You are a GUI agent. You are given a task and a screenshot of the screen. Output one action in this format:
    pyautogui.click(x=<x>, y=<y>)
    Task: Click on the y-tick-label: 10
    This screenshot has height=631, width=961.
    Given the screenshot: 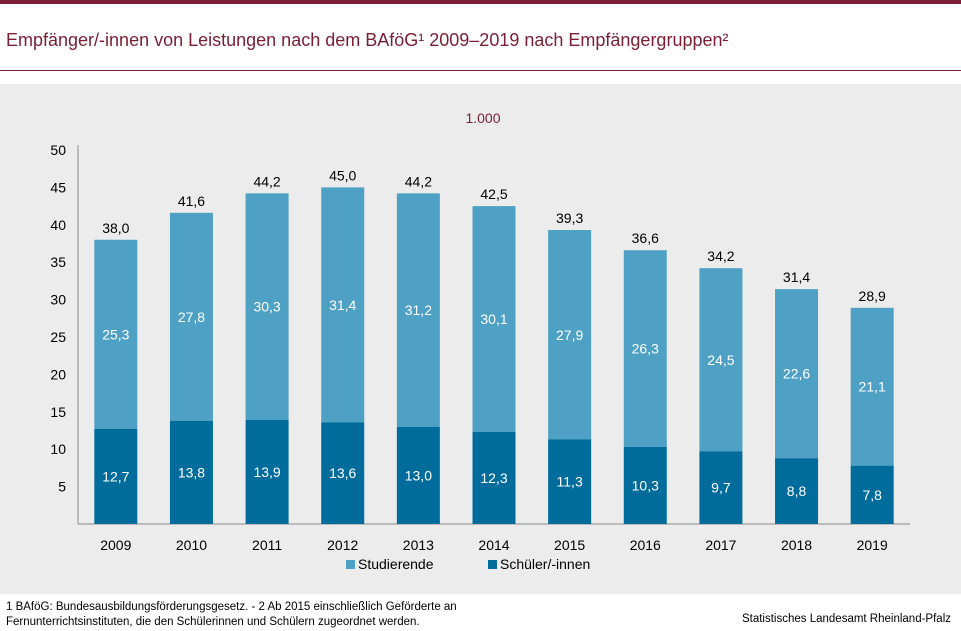 What is the action you would take?
    pyautogui.click(x=58, y=449)
    